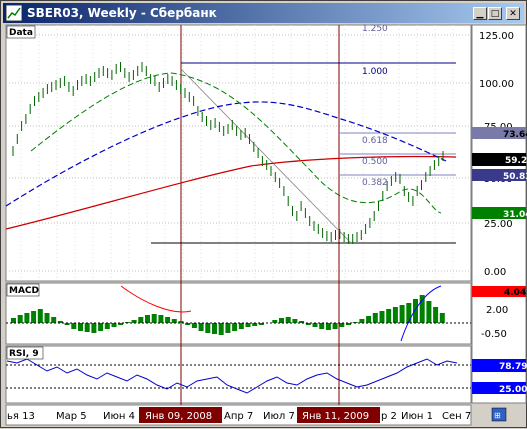  Describe the element at coordinates (513, 367) in the screenshot. I see `svg-text: 78.79` at that location.